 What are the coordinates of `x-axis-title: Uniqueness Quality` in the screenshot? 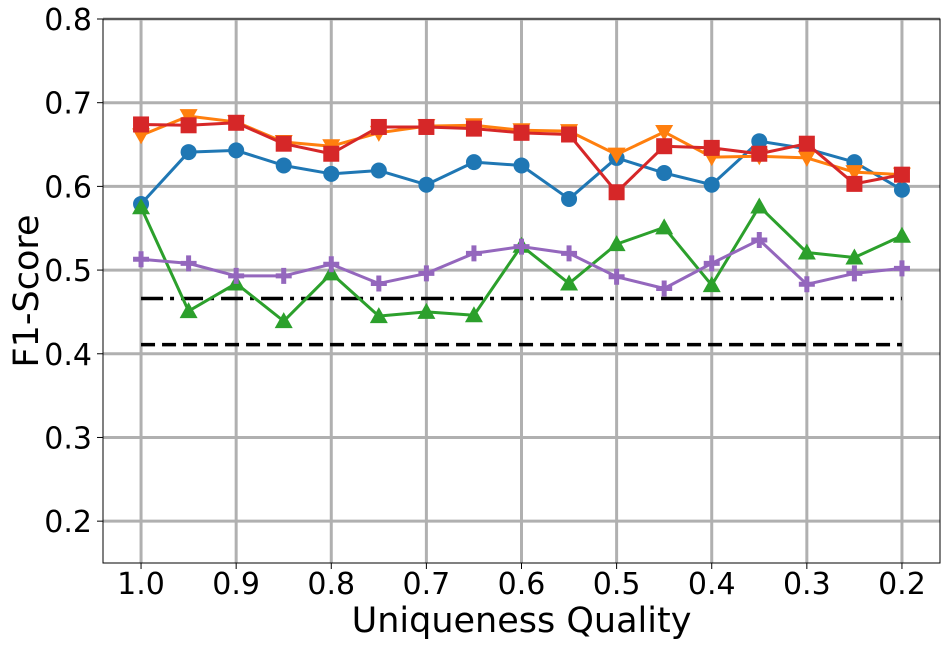 It's located at (522, 621).